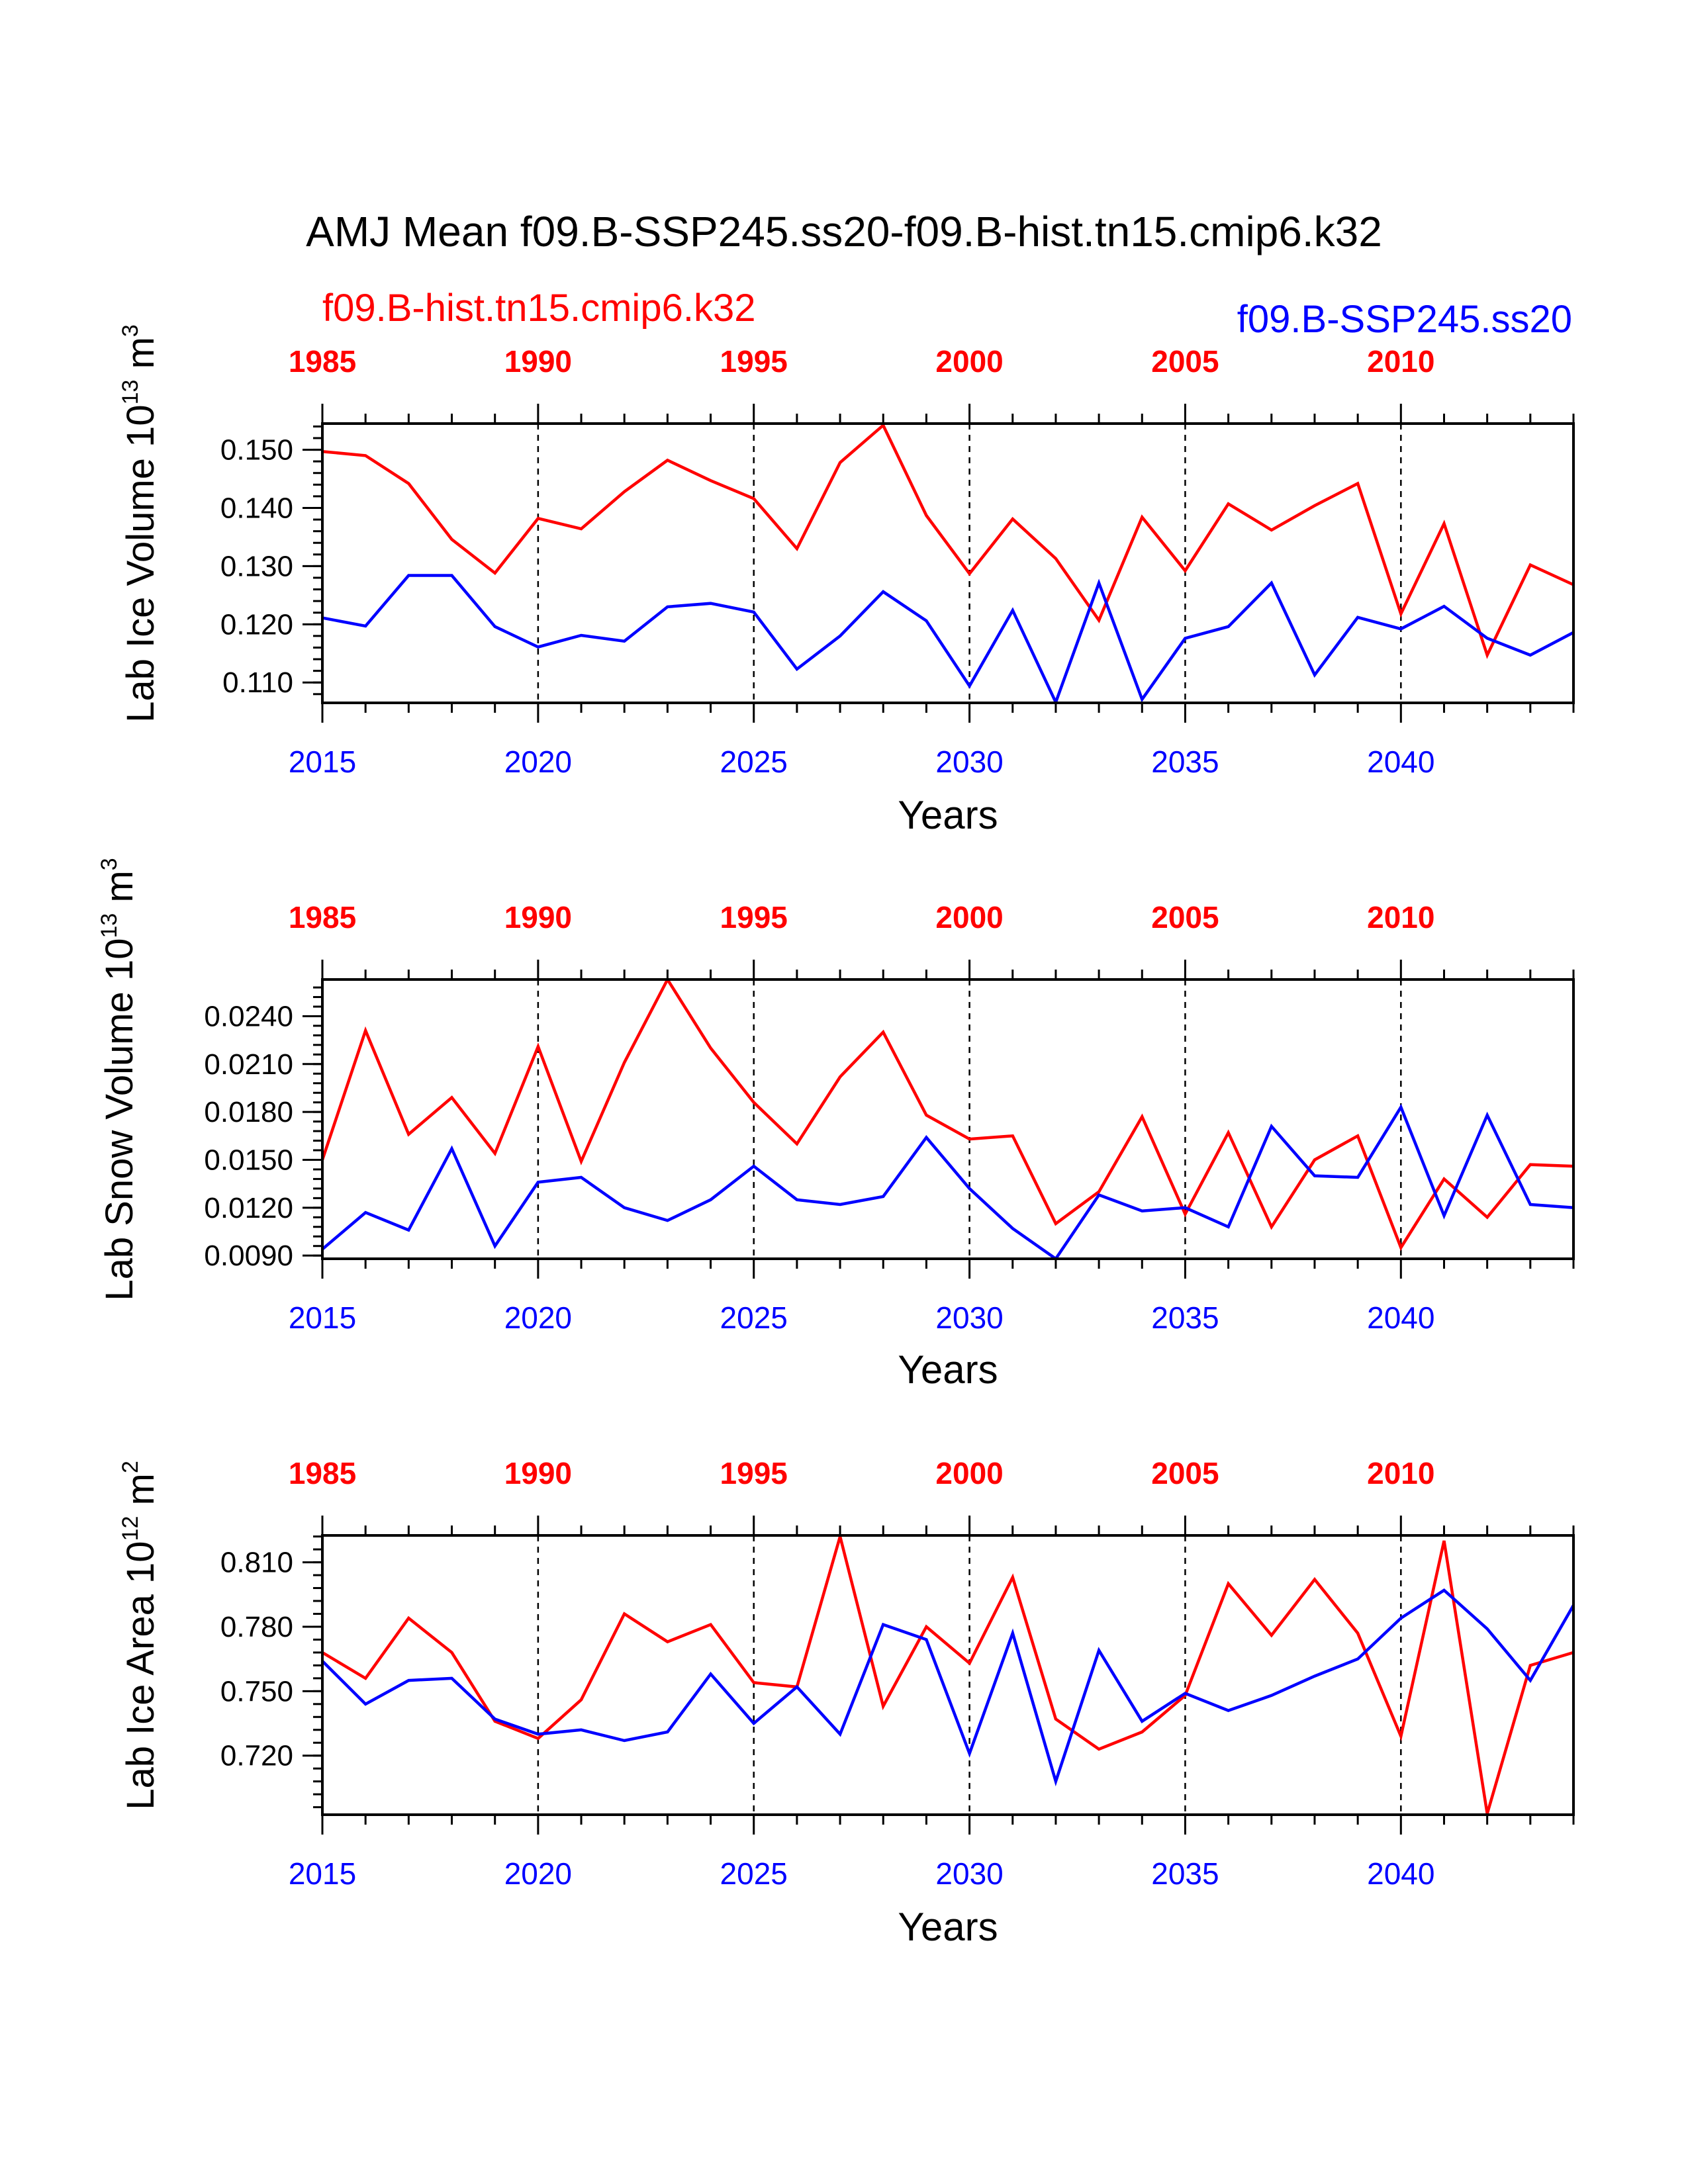  Describe the element at coordinates (256, 1563) in the screenshot. I see `y-tick-label: 0.810` at that location.